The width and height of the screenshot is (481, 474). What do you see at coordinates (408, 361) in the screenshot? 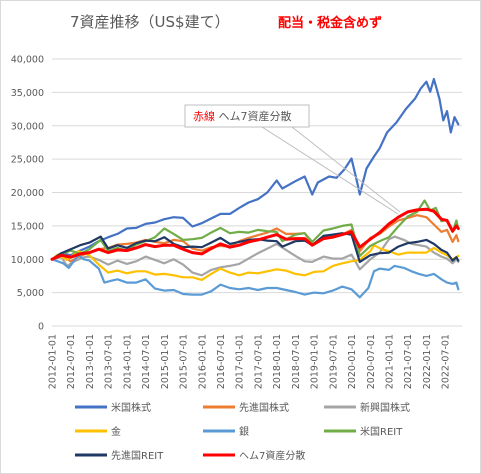
I see `x-tick-label: 2021-07-01` at bounding box center [408, 361].